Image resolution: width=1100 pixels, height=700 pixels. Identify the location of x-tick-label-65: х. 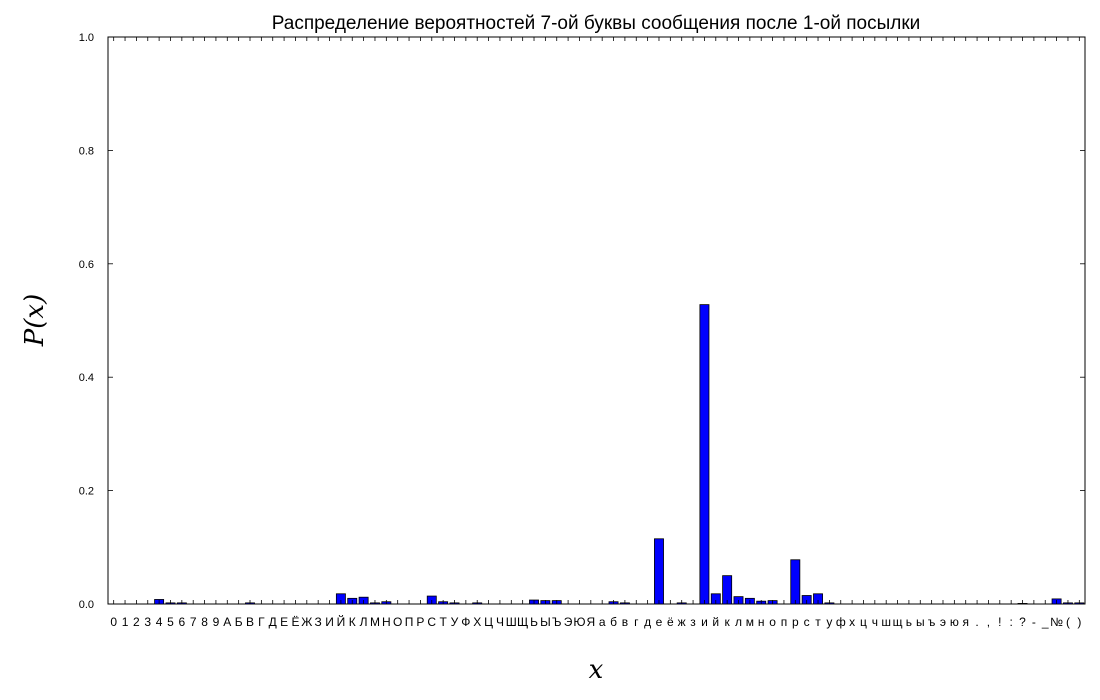
(852, 622).